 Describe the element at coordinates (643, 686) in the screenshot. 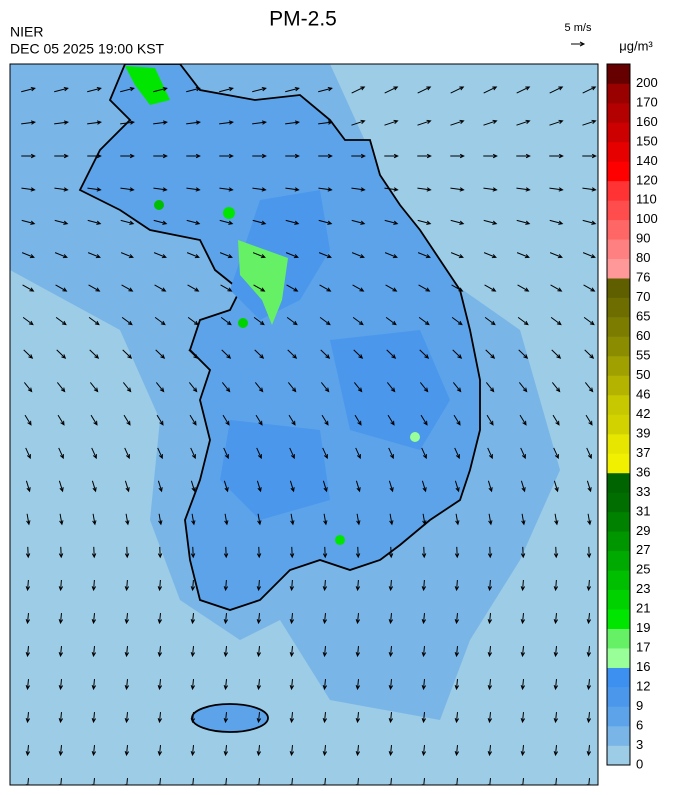

I see `colorbar-tick-label: 12` at that location.